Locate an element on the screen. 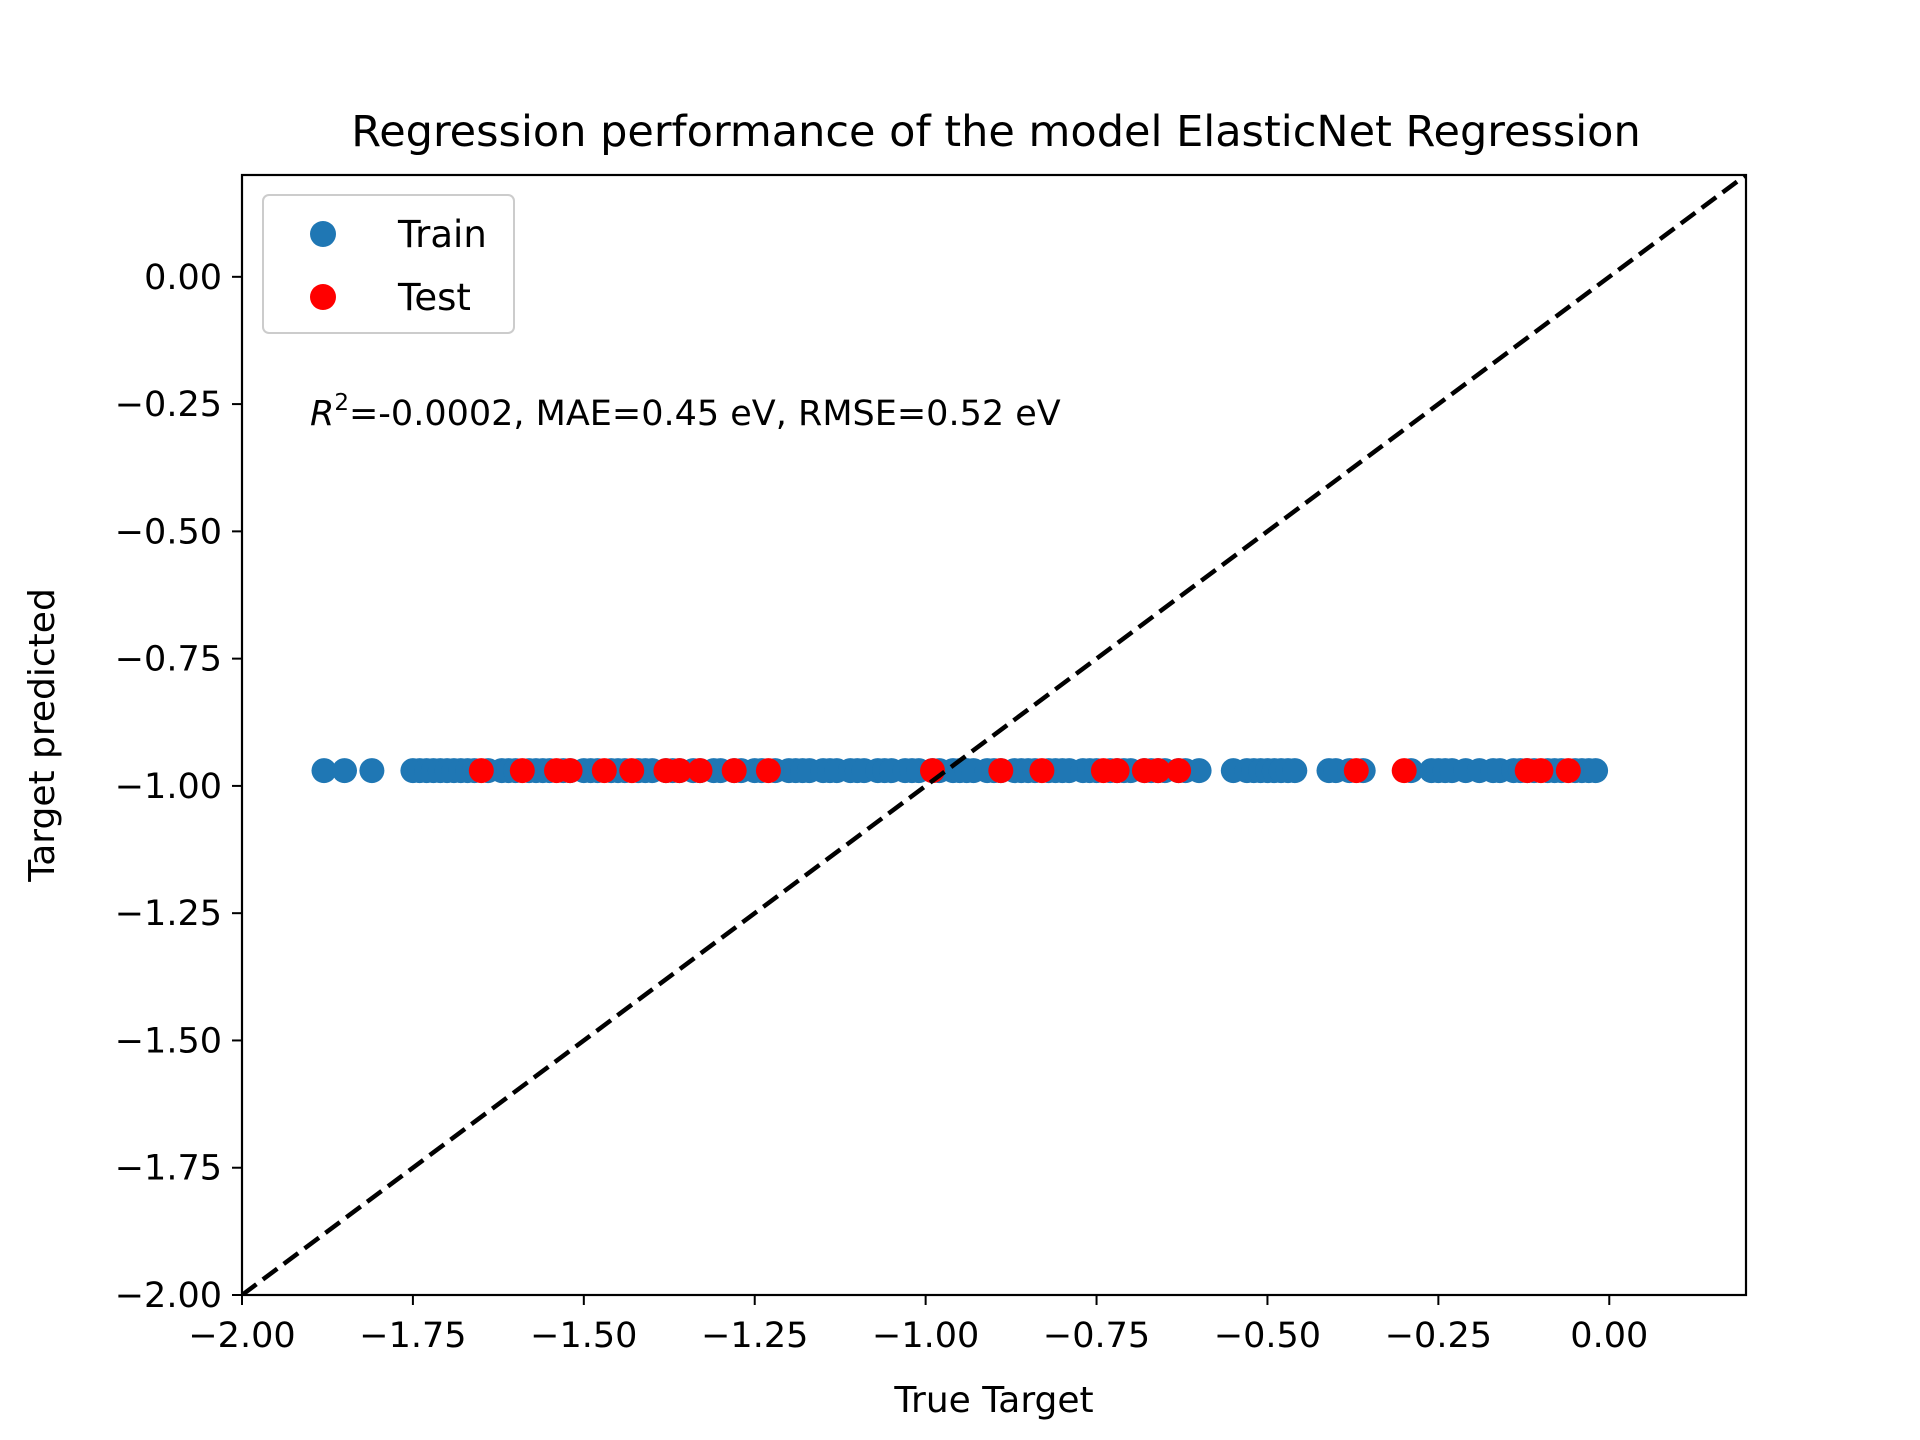 The height and width of the screenshot is (1440, 1920). r-squared-exponent: 2 is located at coordinates (341, 403).